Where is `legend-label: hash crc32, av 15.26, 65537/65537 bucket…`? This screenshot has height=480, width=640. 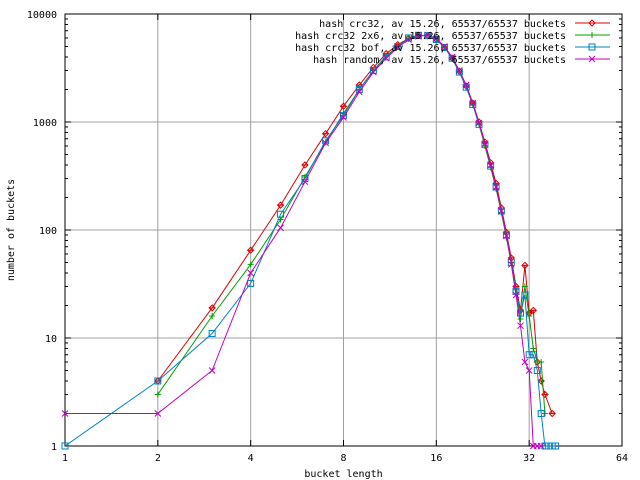
legend-label: hash crc32, av 15.26, 65537/65537 bucket… is located at coordinates (442, 24).